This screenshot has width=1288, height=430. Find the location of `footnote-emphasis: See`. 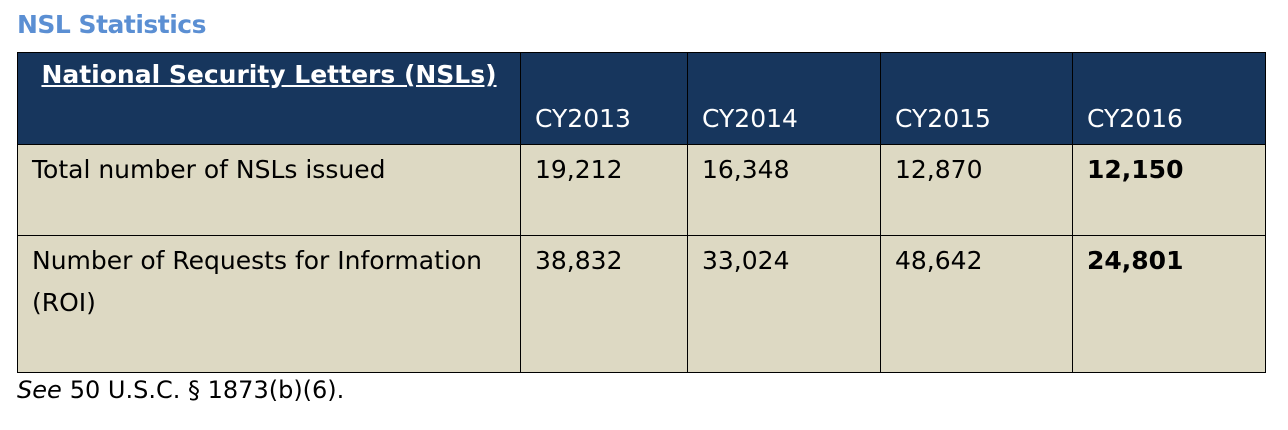

footnote-emphasis: See is located at coordinates (39, 390).